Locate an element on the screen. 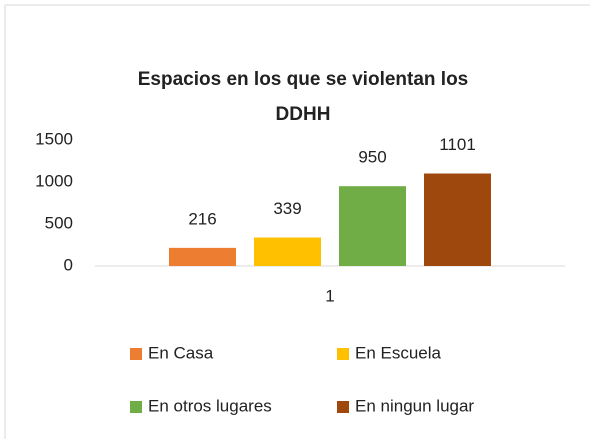  legend-label: En Escuela is located at coordinates (398, 352).